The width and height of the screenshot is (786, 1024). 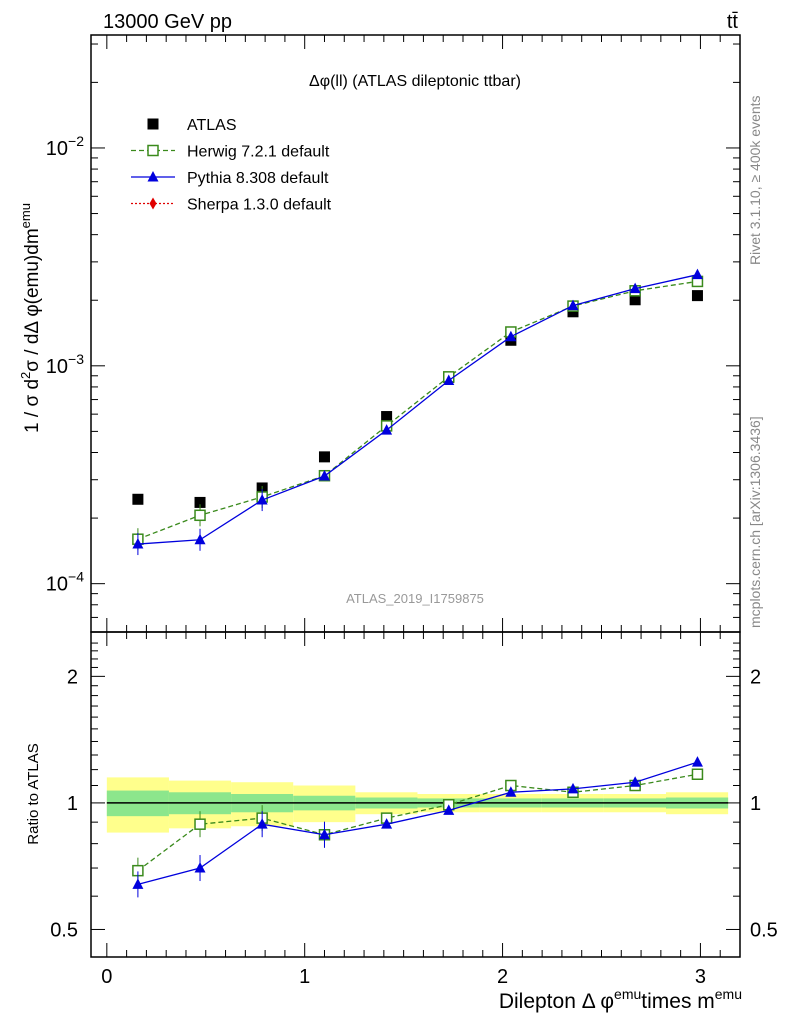 What do you see at coordinates (415, 598) in the screenshot?
I see `watermark: ATLAS_2019_I1759875` at bounding box center [415, 598].